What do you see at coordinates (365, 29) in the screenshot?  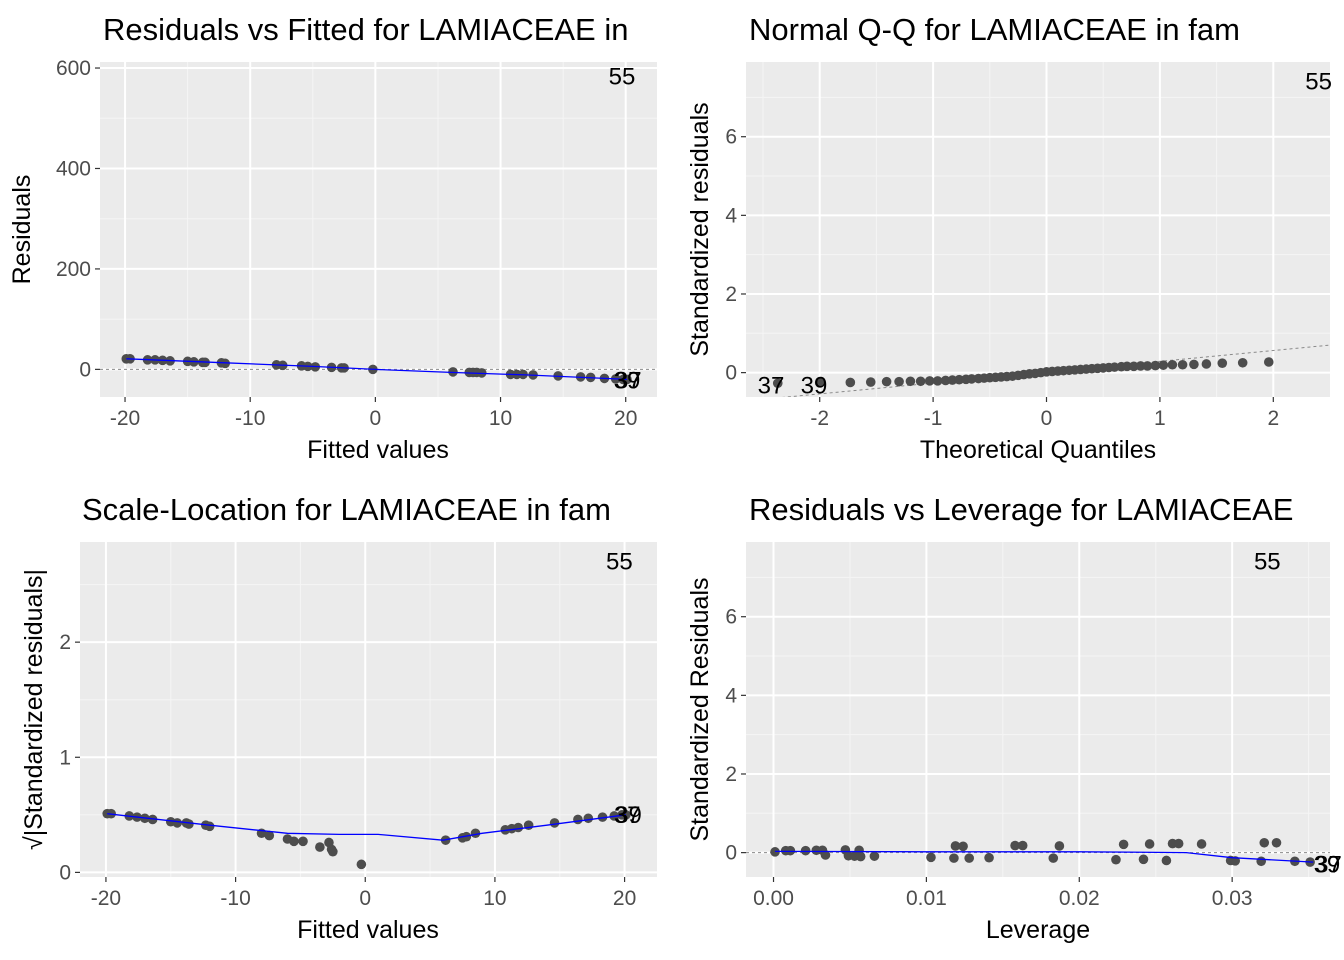 I see `chart-title: Residuals vs Fitted for LAMIACEAE in` at bounding box center [365, 29].